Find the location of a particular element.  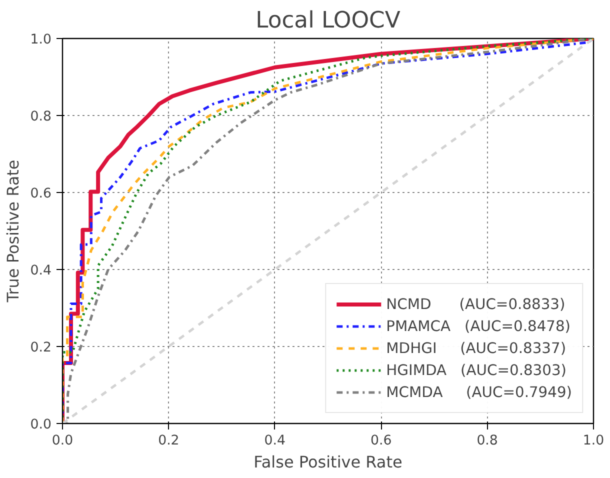

legend-label: HGIMDA (AUC=0.8303) is located at coordinates (476, 370).